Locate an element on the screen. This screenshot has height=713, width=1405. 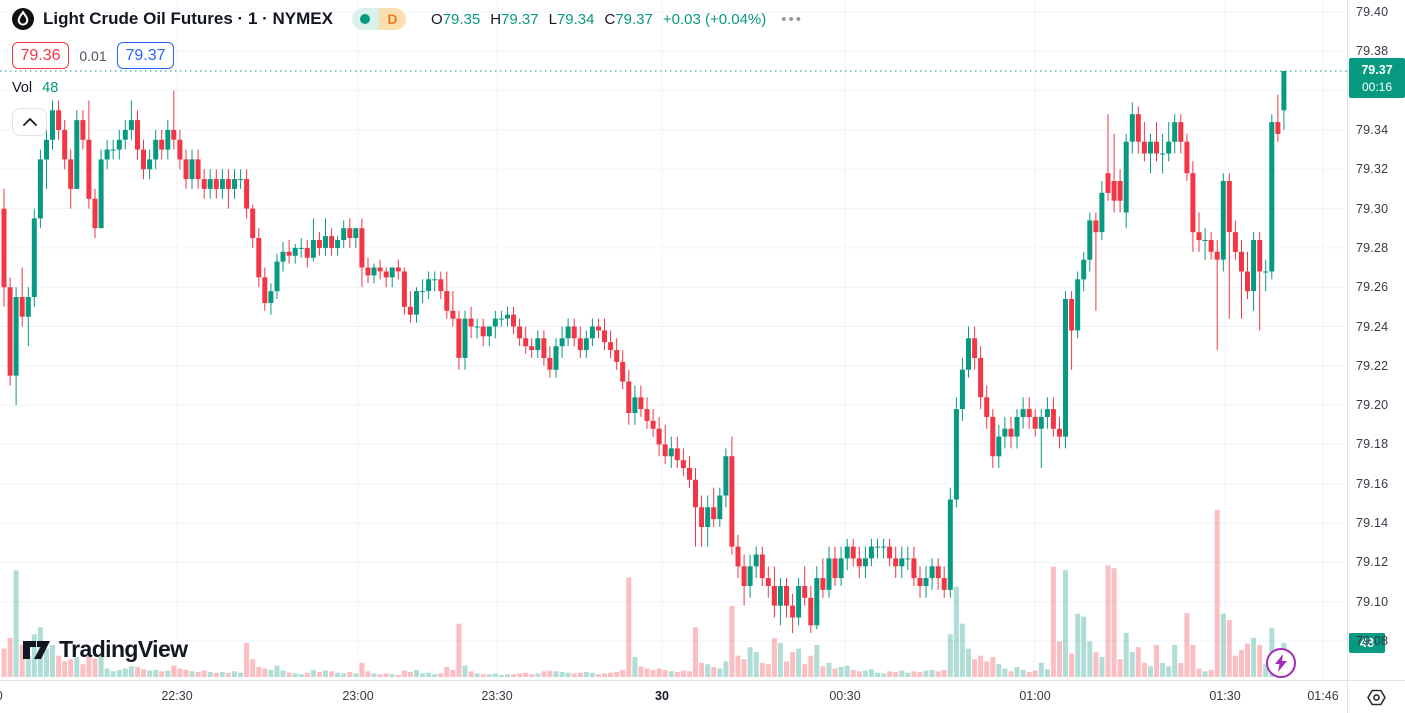
price-tick-label: 79.30 is located at coordinates (1372, 208).